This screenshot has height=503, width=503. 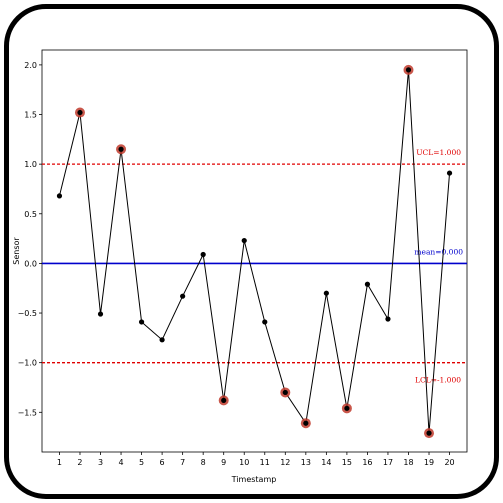 What do you see at coordinates (326, 462) in the screenshot?
I see `x-tick-label: 14` at bounding box center [326, 462].